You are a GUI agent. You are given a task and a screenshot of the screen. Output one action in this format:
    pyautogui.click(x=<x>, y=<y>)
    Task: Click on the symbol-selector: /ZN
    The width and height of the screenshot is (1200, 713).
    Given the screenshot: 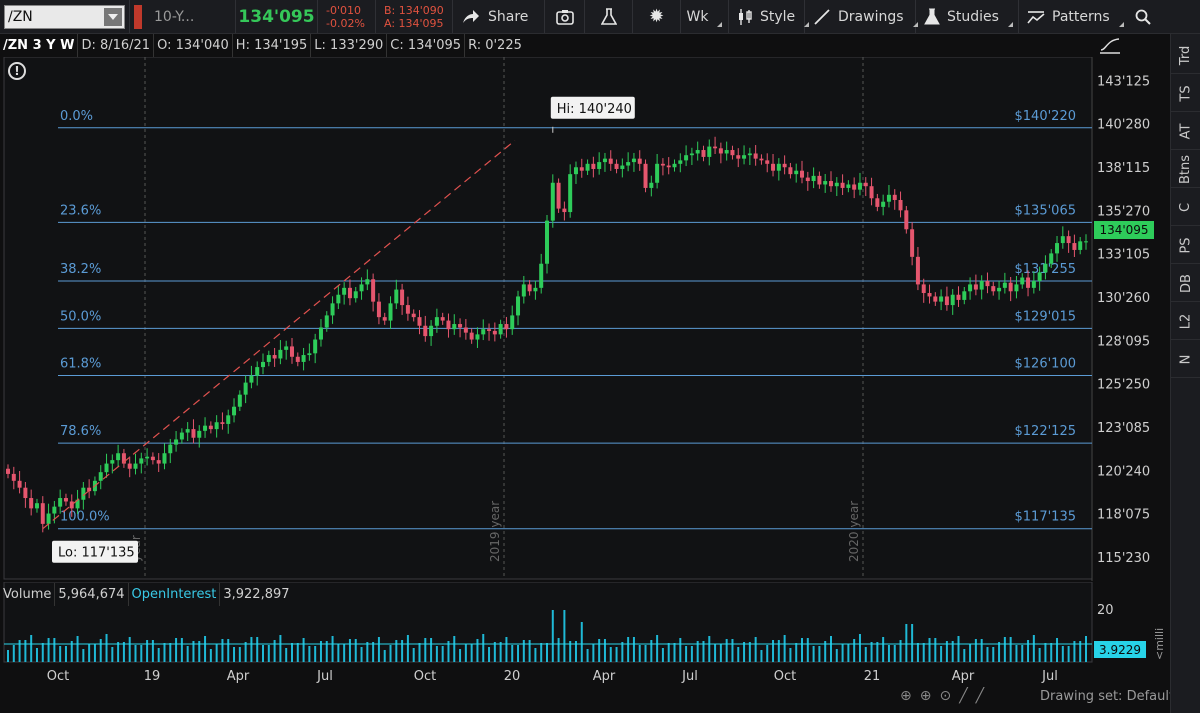 What is the action you would take?
    pyautogui.click(x=65, y=16)
    